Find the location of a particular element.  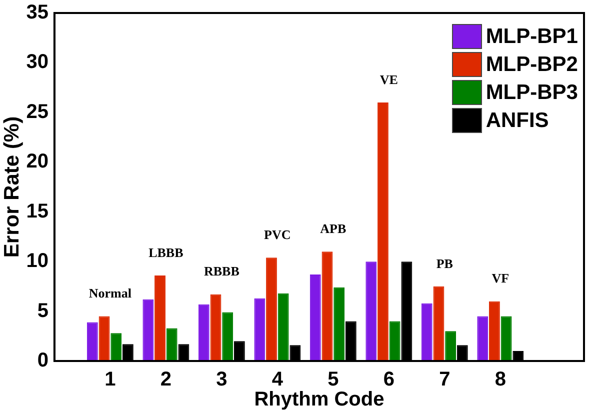

annotation: VE is located at coordinates (389, 79).